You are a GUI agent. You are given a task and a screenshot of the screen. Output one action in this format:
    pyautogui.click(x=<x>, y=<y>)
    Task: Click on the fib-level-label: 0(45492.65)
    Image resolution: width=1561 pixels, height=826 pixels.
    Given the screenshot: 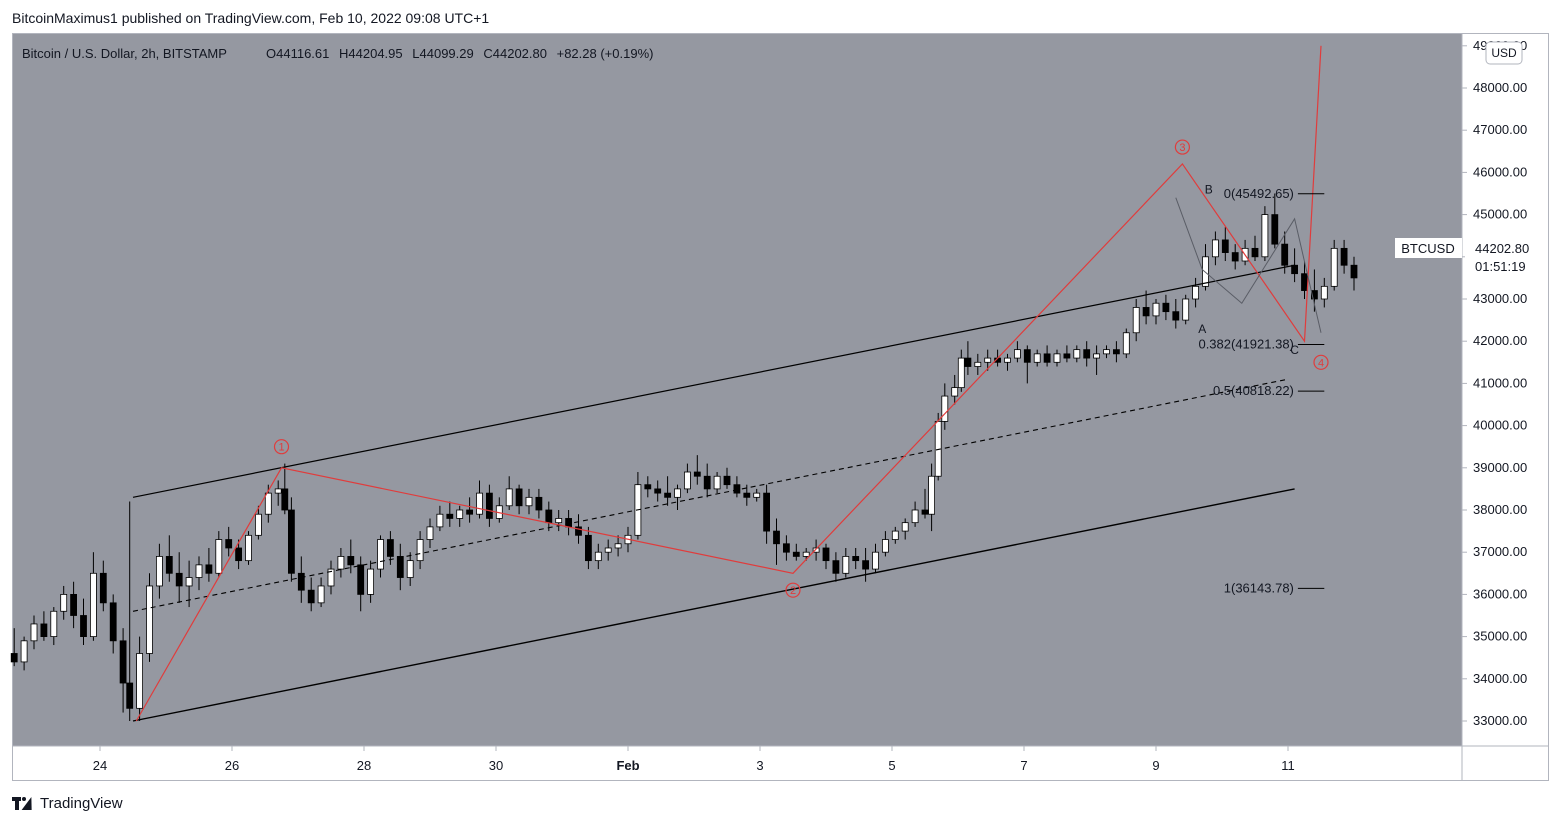 What is the action you would take?
    pyautogui.click(x=1259, y=193)
    